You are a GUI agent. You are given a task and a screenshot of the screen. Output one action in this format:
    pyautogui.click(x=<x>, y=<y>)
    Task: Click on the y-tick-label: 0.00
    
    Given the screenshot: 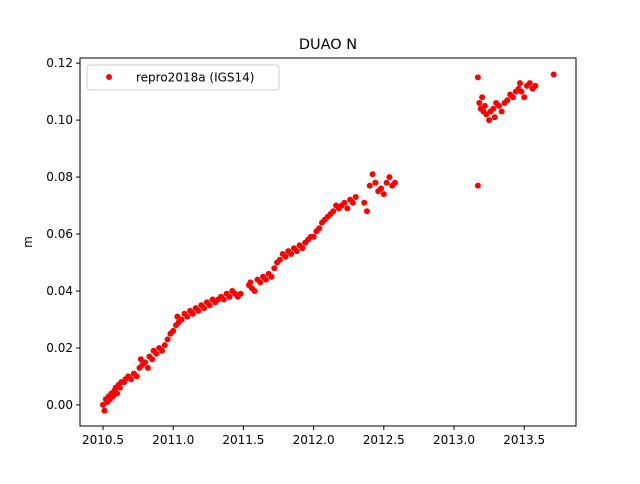 What is the action you would take?
    pyautogui.click(x=59, y=405)
    